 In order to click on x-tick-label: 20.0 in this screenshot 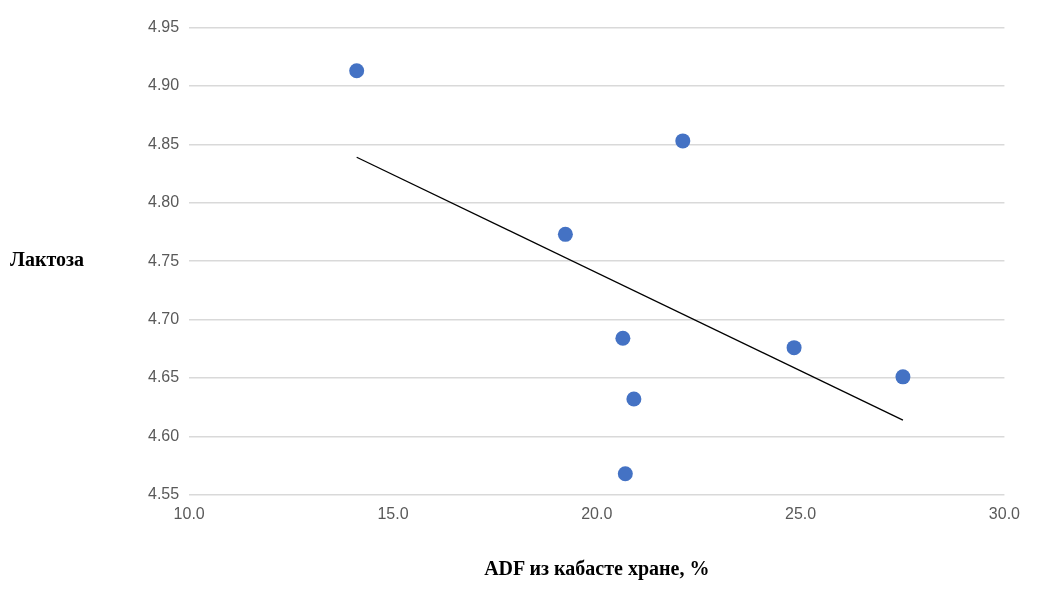, I will do `click(597, 513)`.